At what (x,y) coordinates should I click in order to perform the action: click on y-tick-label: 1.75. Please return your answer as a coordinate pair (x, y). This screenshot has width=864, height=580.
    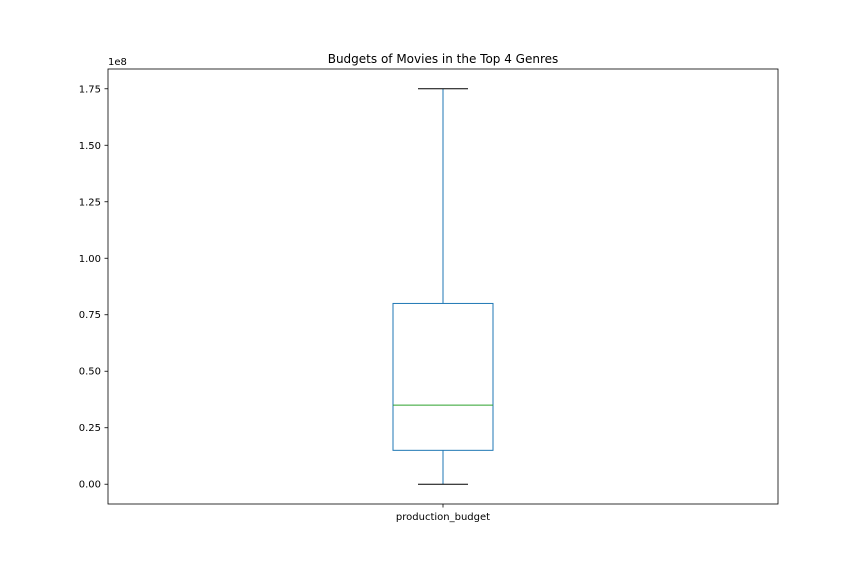
    Looking at the image, I should click on (90, 89).